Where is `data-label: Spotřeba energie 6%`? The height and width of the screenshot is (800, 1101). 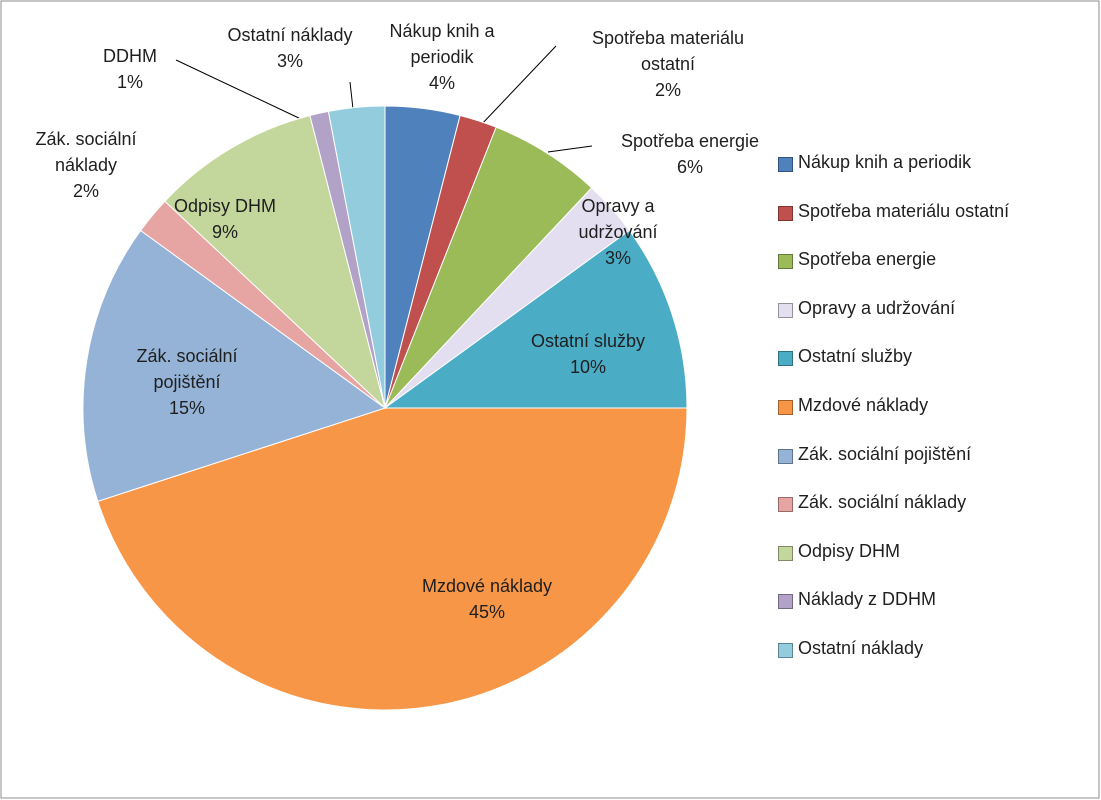
data-label: Spotřeba energie 6% is located at coordinates (690, 154).